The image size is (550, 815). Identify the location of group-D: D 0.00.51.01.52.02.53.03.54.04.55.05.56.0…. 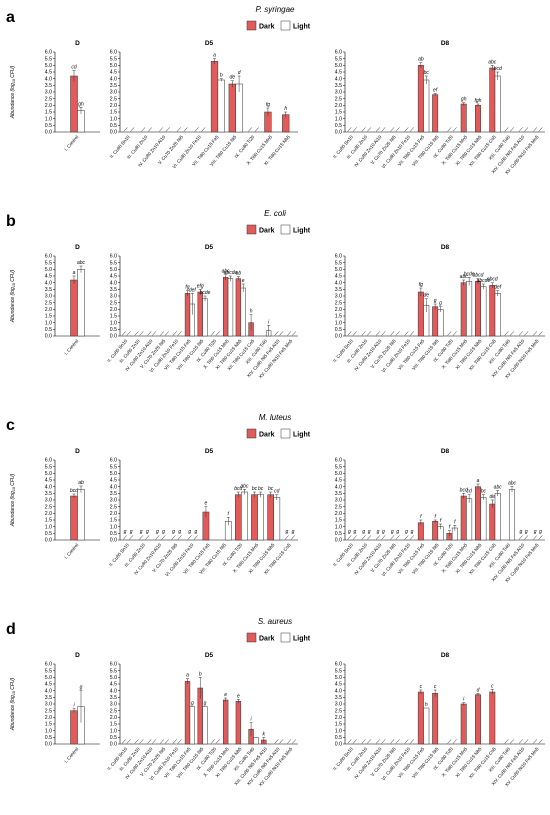
(72, 96).